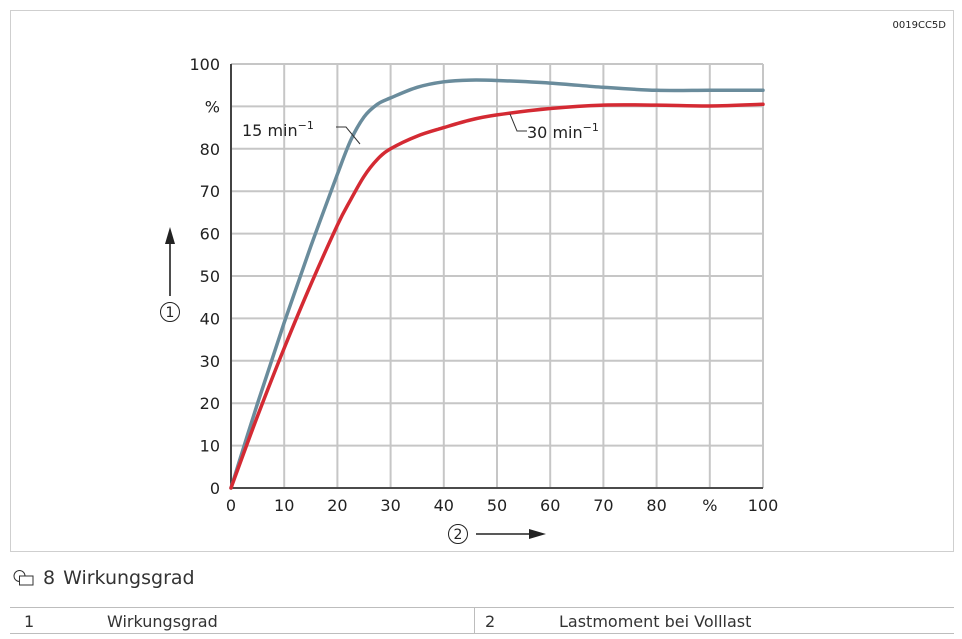  Describe the element at coordinates (348, 135) in the screenshot. I see `series-label-15-leader` at that location.